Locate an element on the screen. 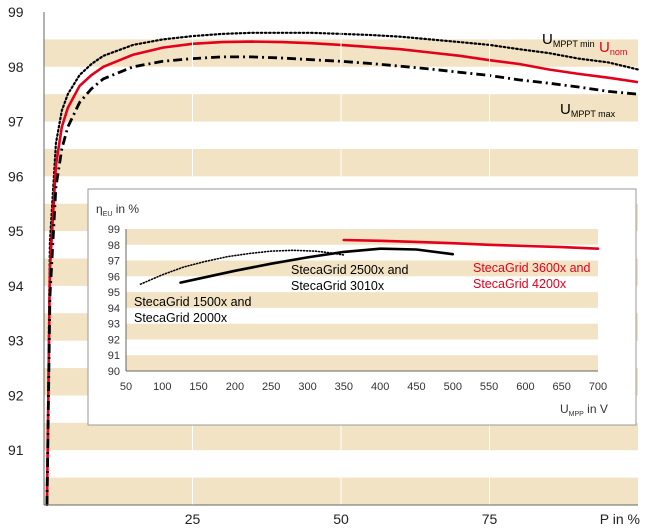  inset-y-axis-label: ηEU in % is located at coordinates (117, 210).